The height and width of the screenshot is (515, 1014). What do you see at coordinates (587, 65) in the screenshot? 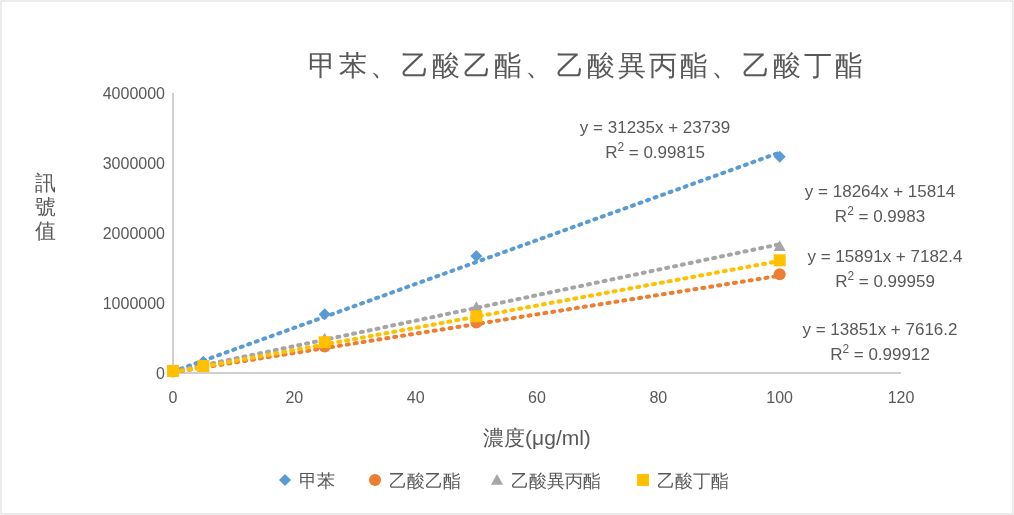
I see `chart-title: 甲苯、乙酸乙酯、乙酸異丙酯、乙酸丁酯` at bounding box center [587, 65].